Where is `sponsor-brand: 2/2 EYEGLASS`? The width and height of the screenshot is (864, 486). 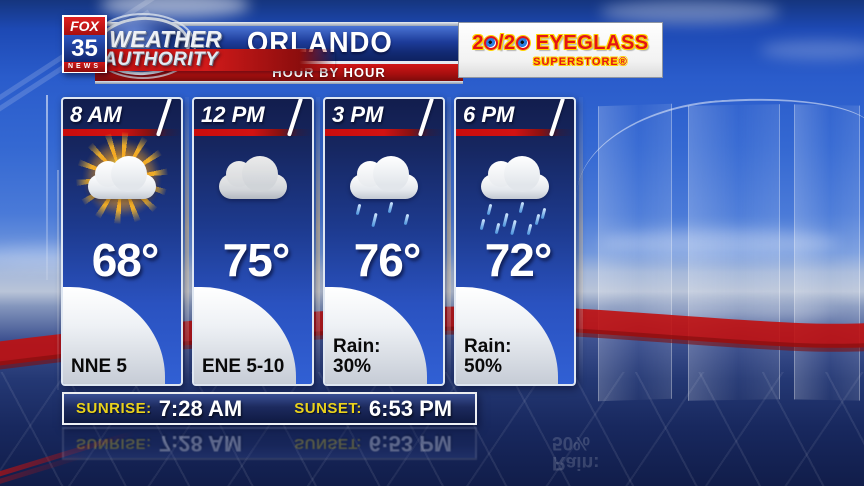 sponsor-brand: 2/2 EYEGLASS is located at coordinates (560, 43).